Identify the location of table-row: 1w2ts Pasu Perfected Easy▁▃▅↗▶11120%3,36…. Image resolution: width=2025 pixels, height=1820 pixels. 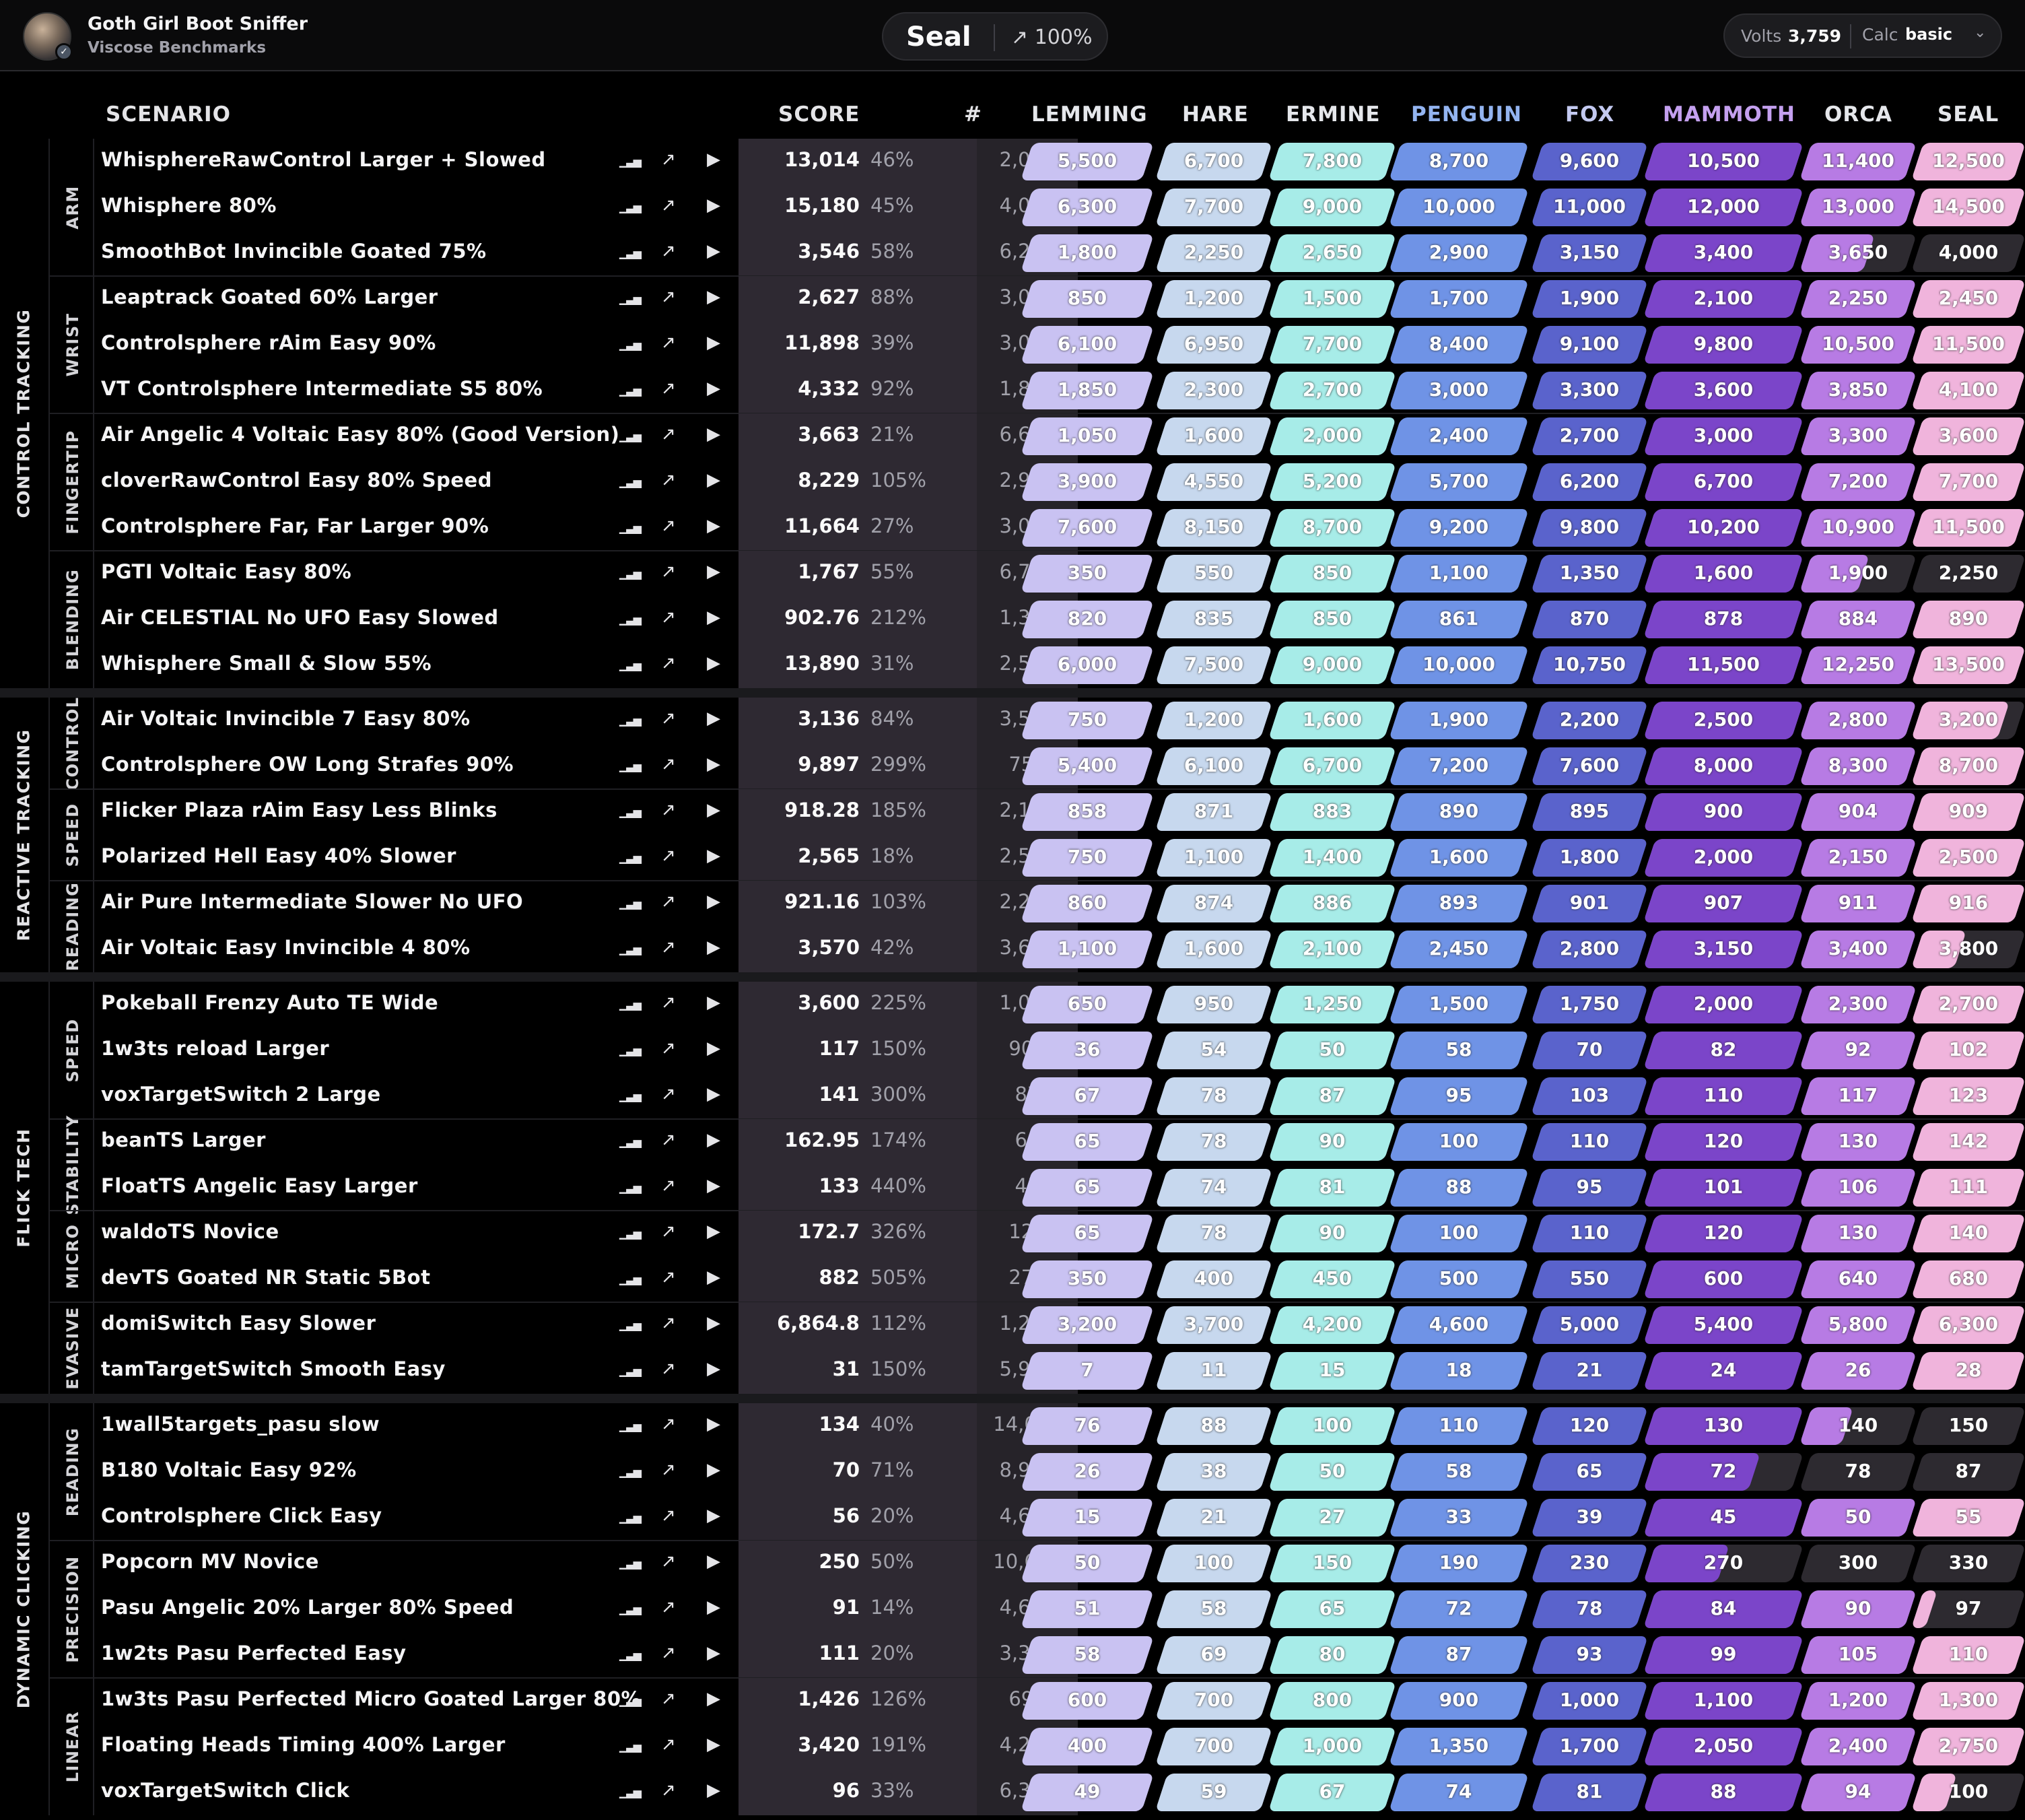
(1036, 1655).